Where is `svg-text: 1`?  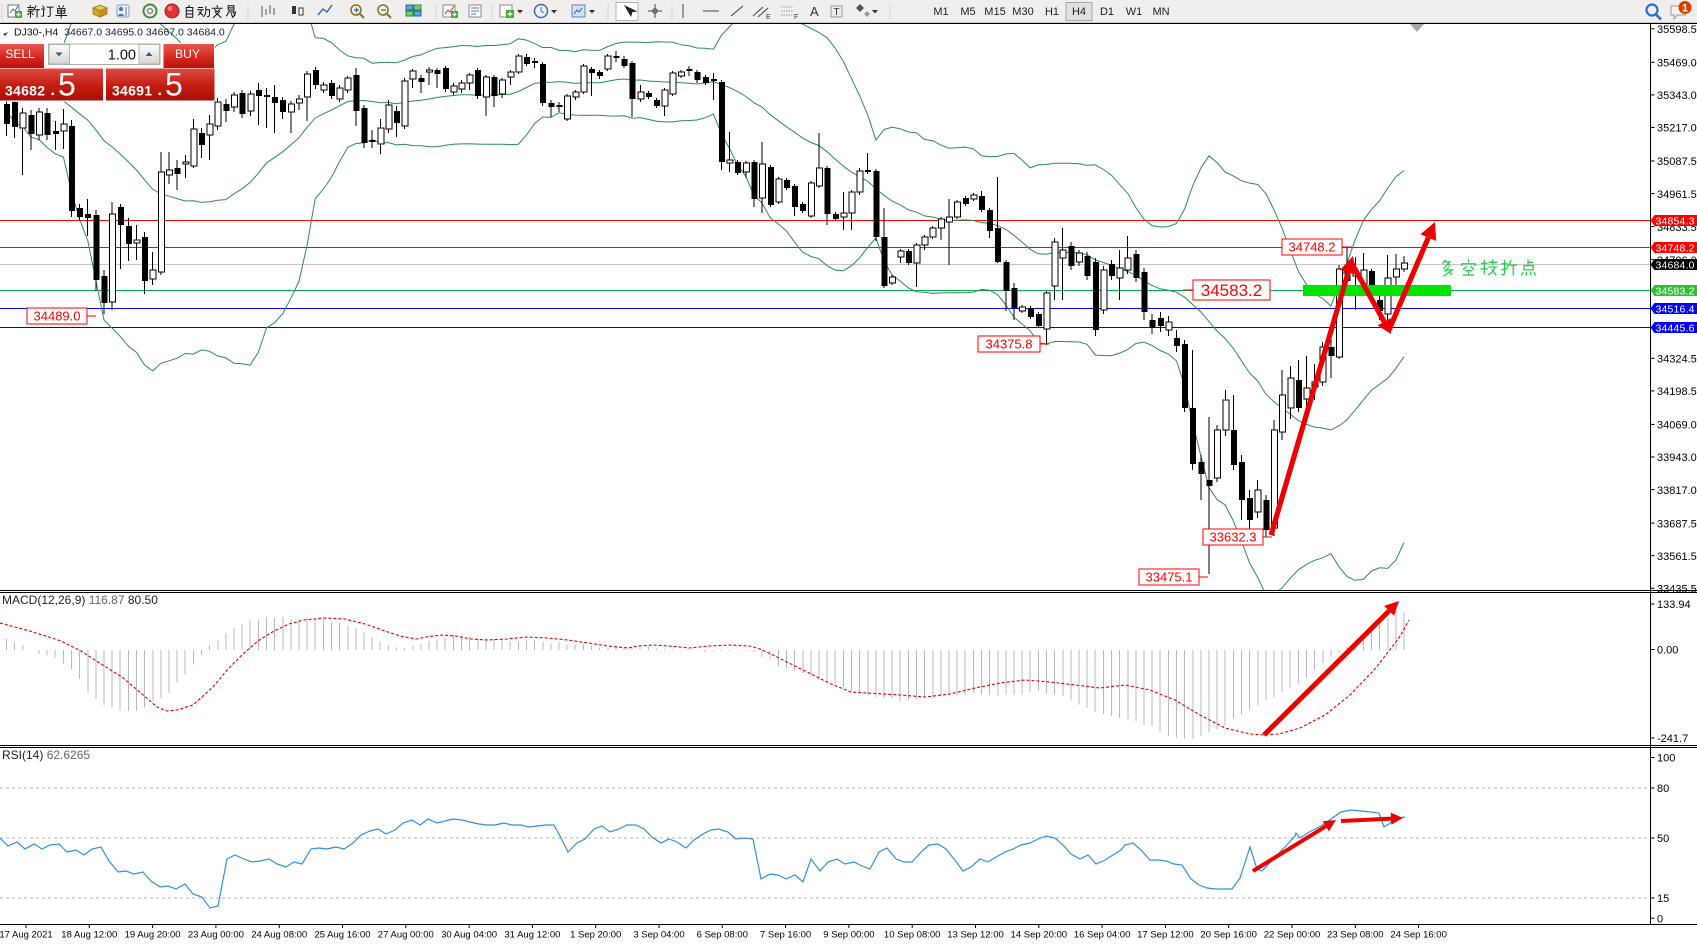
svg-text: 1 is located at coordinates (1685, 9).